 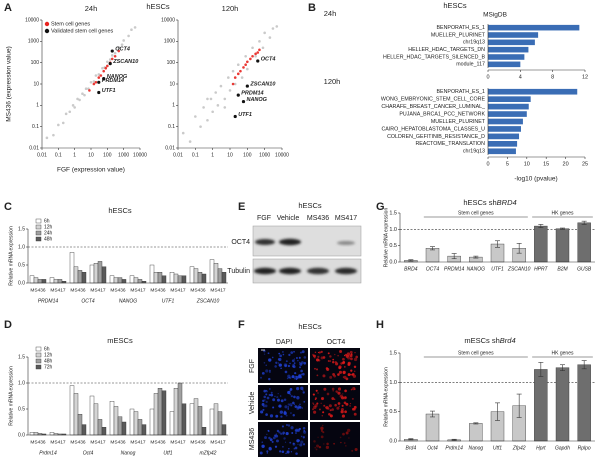 What do you see at coordinates (33, 42) in the screenshot?
I see `y-tick-label: 1000` at bounding box center [33, 42].